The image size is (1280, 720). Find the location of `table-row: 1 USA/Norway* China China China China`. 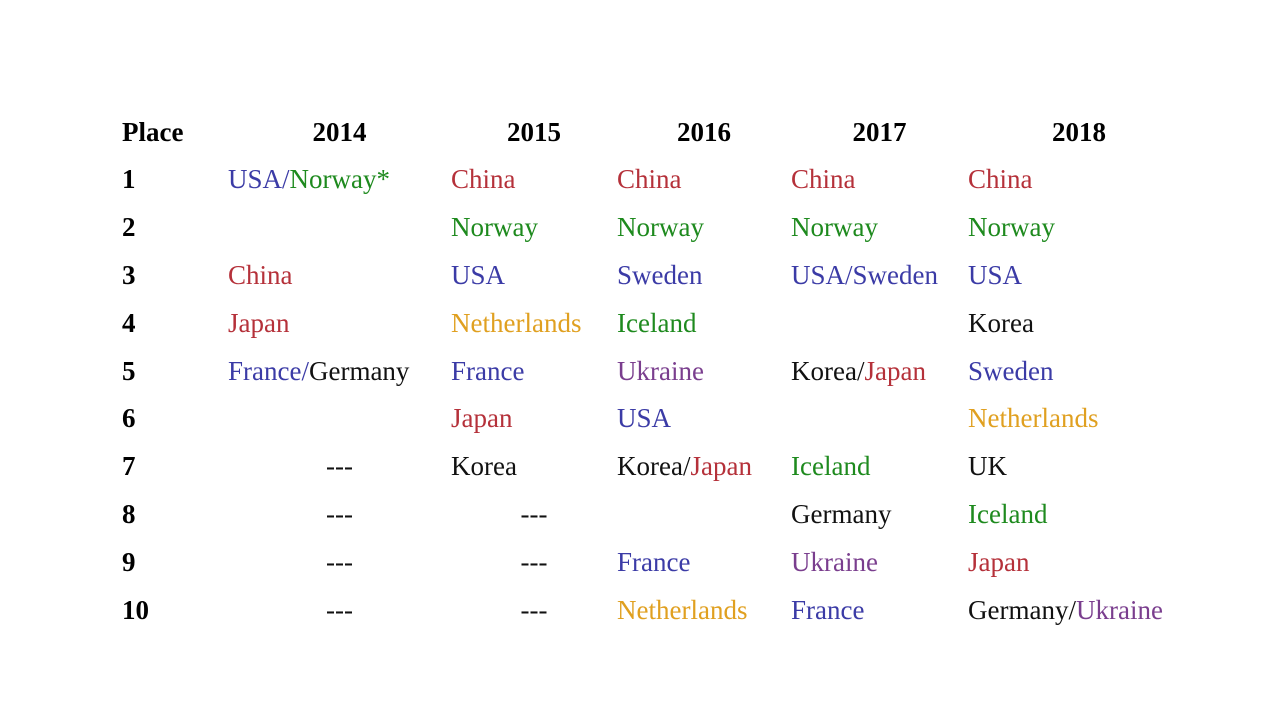

table-row: 1 USA/Norway* China China China China is located at coordinates (656, 180).